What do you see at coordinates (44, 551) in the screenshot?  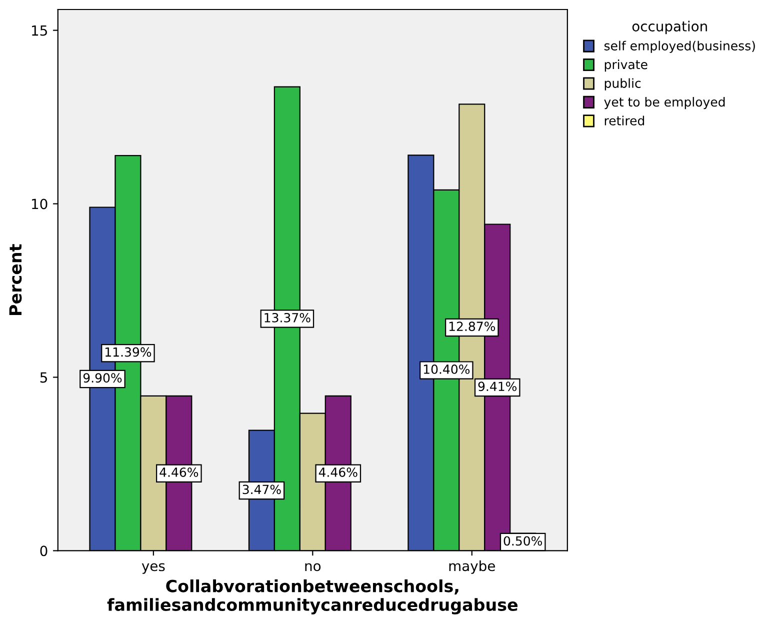 I see `y-tick-label: 0` at bounding box center [44, 551].